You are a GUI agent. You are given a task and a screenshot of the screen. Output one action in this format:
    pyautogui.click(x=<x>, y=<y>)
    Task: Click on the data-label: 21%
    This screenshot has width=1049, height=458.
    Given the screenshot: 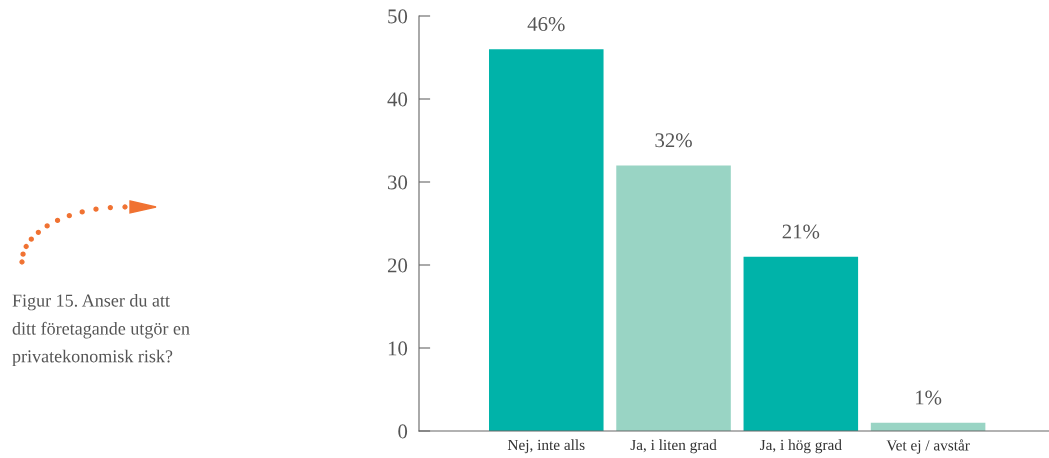 What is the action you would take?
    pyautogui.click(x=801, y=231)
    